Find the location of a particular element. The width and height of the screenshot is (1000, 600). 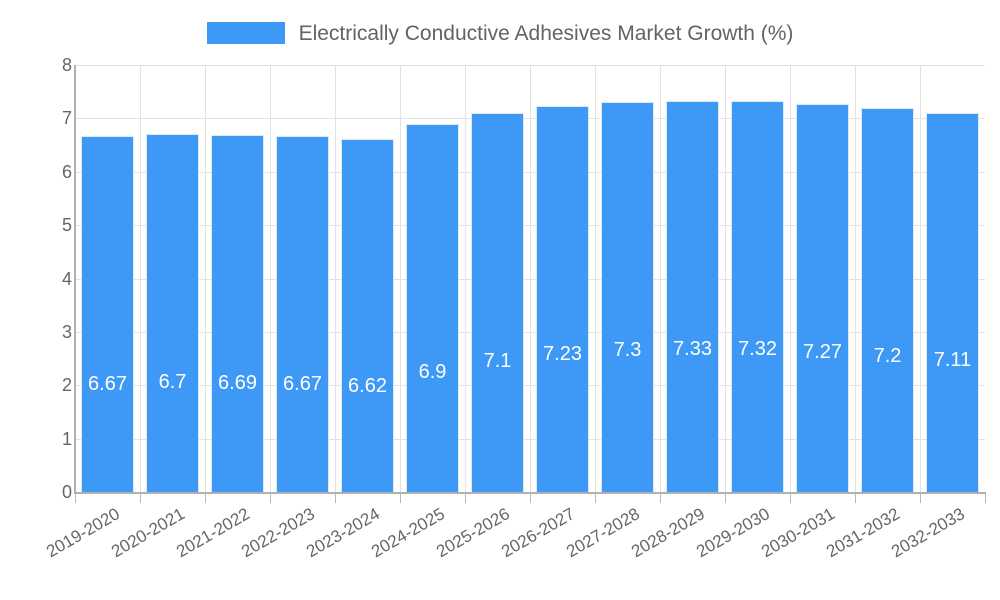

bar-value-label: 6.62 is located at coordinates (367, 386).